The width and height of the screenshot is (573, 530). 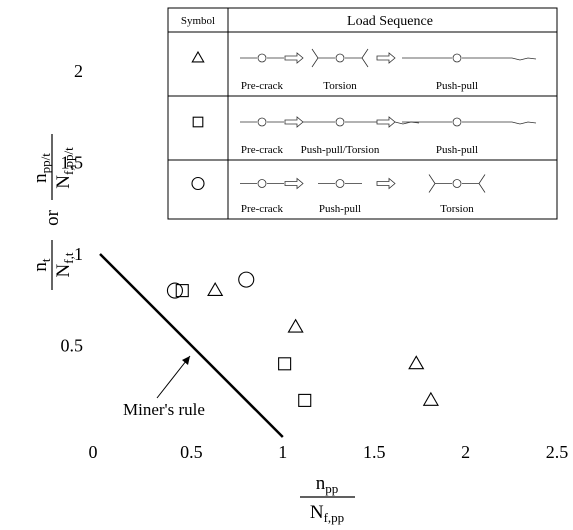 I want to click on x-tick-label: 1, so click(x=282, y=452).